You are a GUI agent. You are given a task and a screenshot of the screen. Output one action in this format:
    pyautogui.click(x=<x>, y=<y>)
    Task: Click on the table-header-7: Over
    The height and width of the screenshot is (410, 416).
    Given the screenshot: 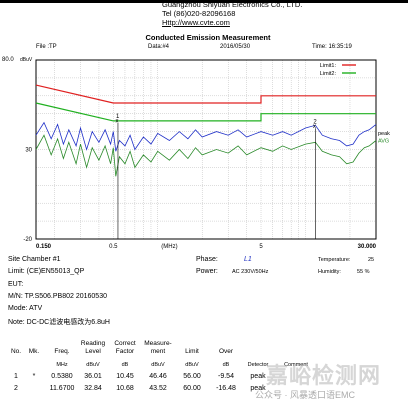 What is the action you would take?
    pyautogui.click(x=226, y=351)
    